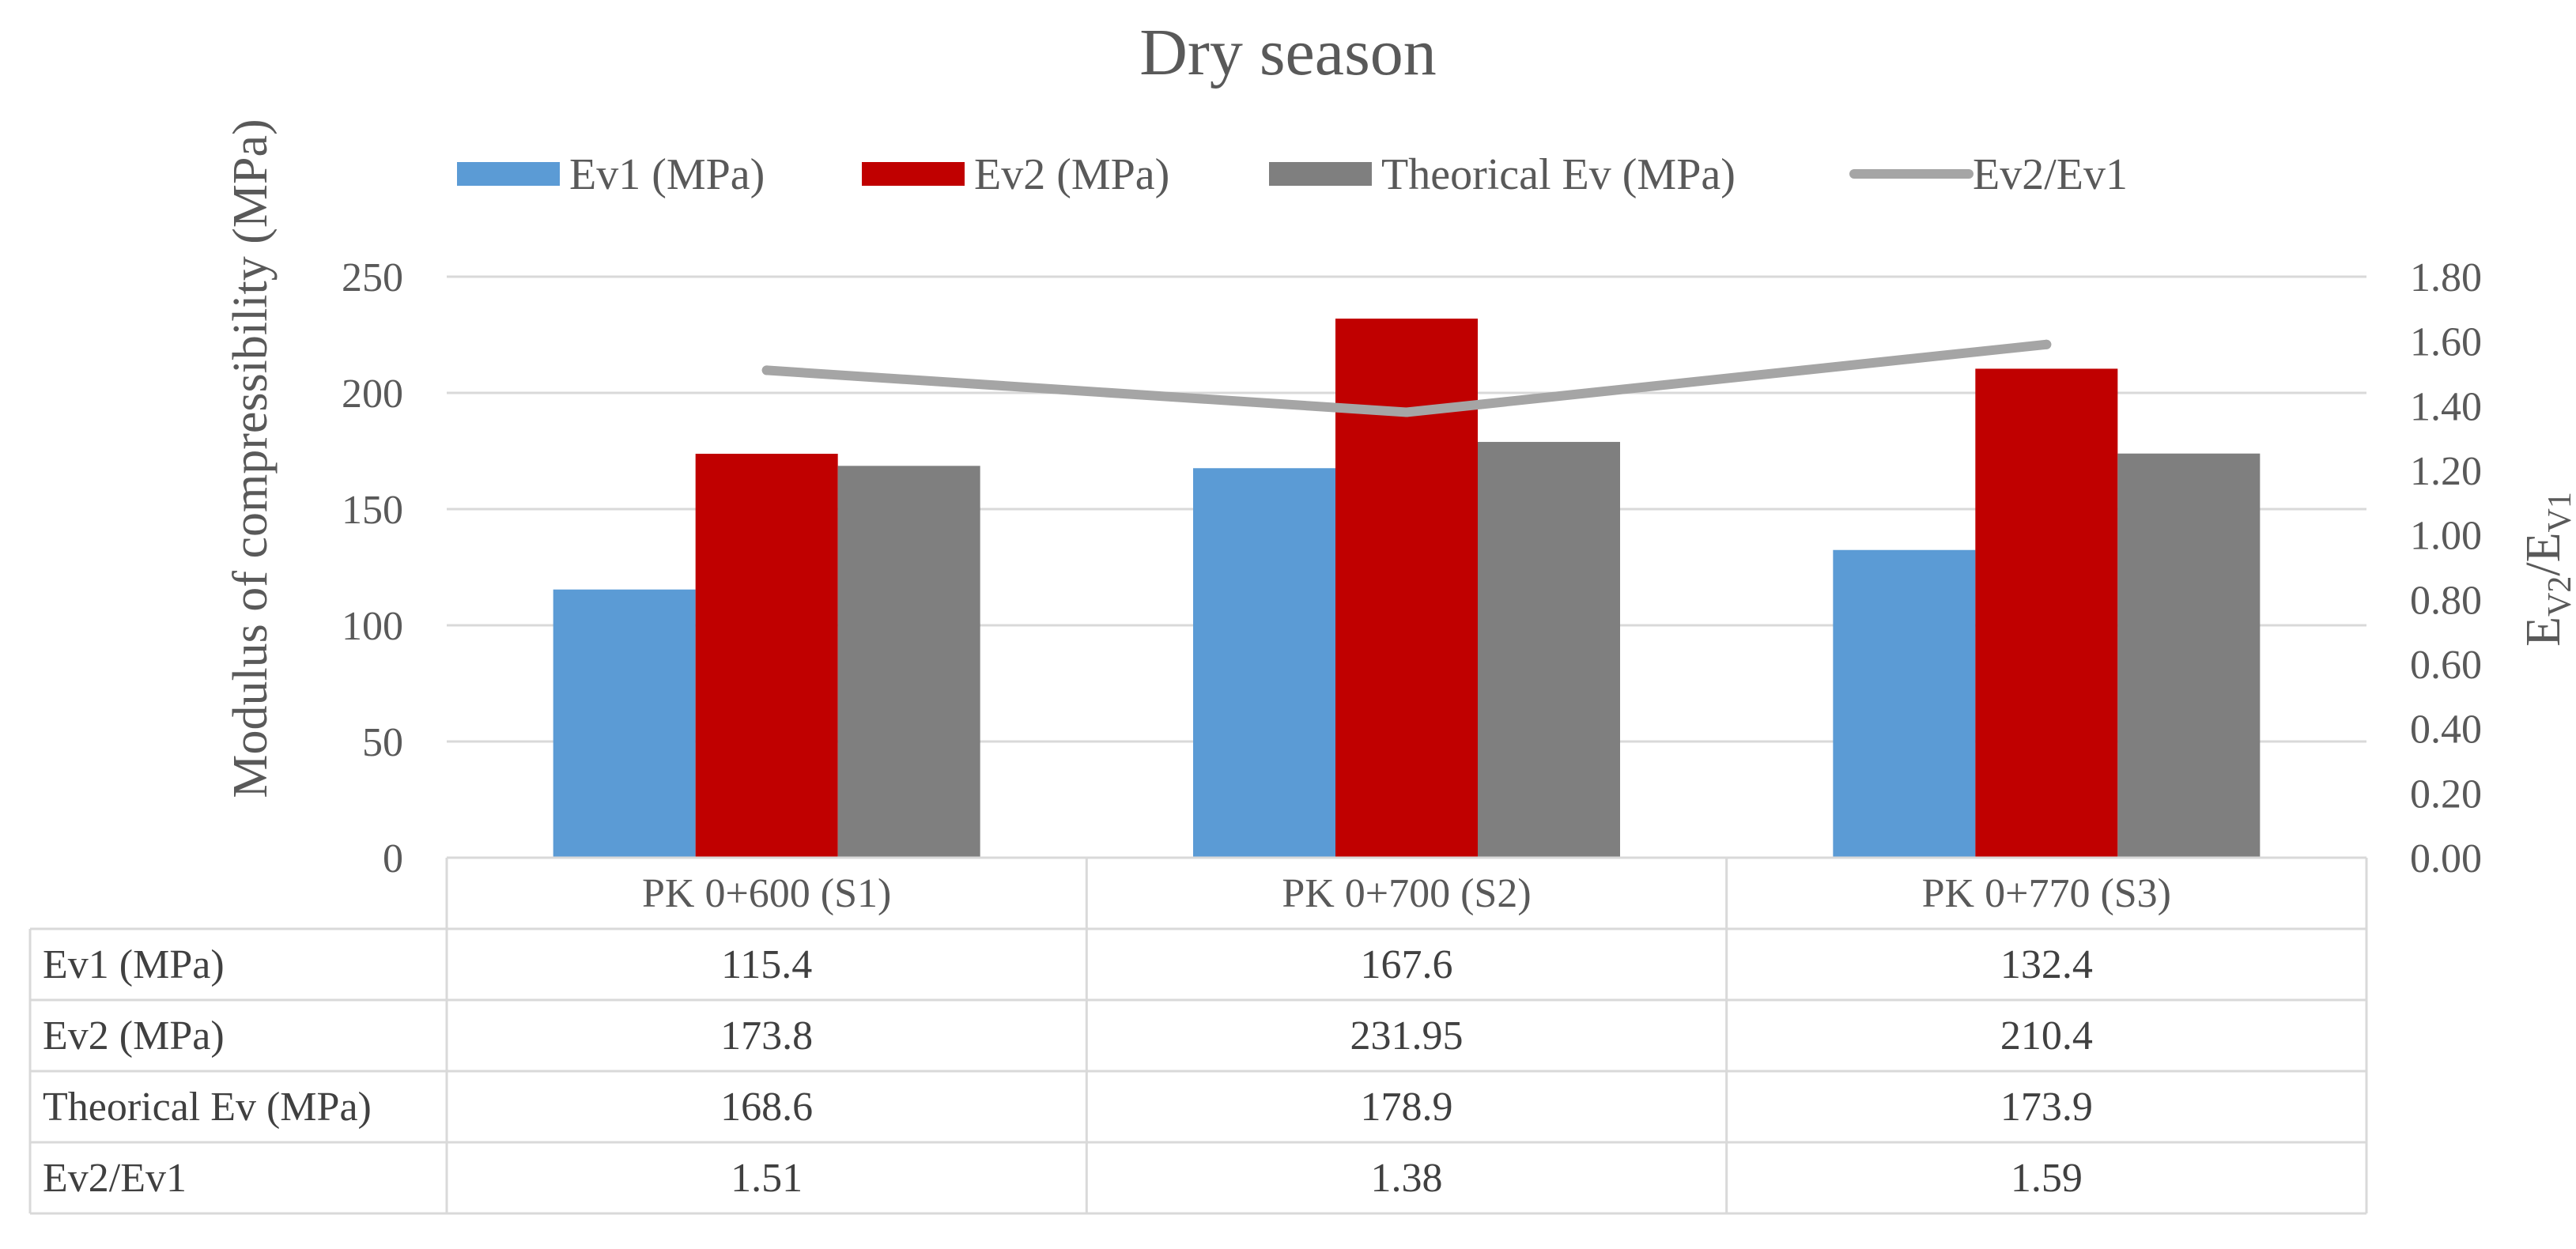 The width and height of the screenshot is (2576, 1249). Describe the element at coordinates (372, 568) in the screenshot. I see `y-axis-ticks: 0 50 100 150 200 250` at that location.